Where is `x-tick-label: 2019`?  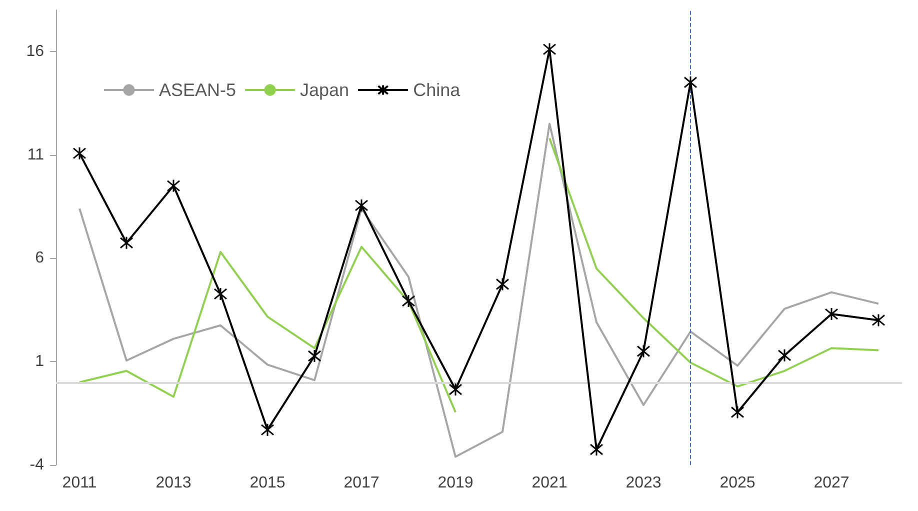
x-tick-label: 2019 is located at coordinates (456, 483).